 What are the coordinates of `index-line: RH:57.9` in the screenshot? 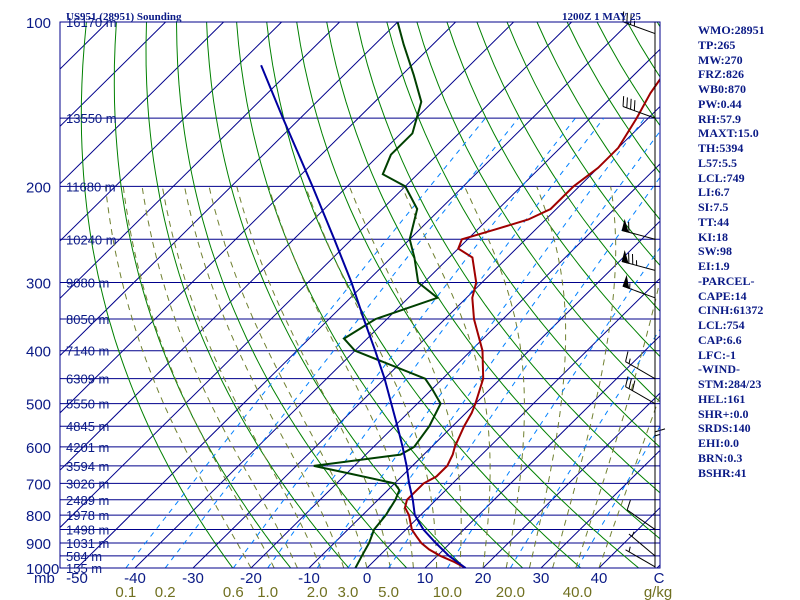 It's located at (719, 118).